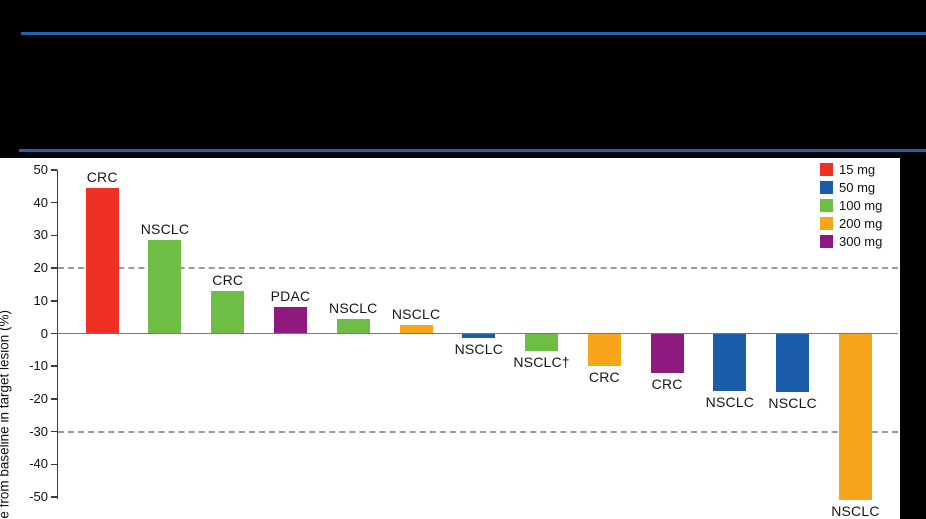  What do you see at coordinates (40, 300) in the screenshot?
I see `y-tick-label: 10` at bounding box center [40, 300].